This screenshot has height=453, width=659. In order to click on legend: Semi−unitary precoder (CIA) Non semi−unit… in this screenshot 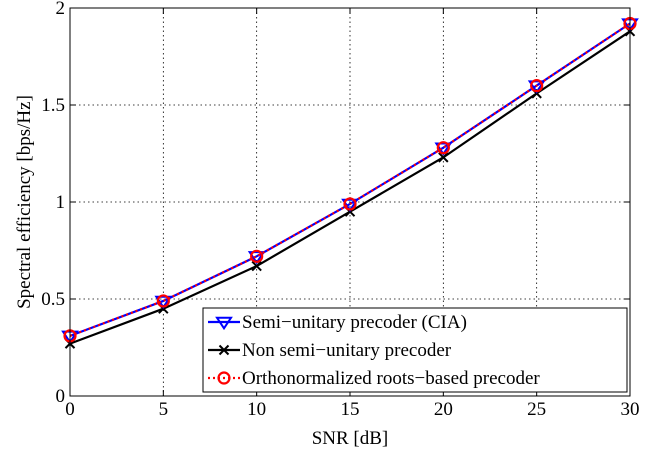, I will do `click(415, 350)`.